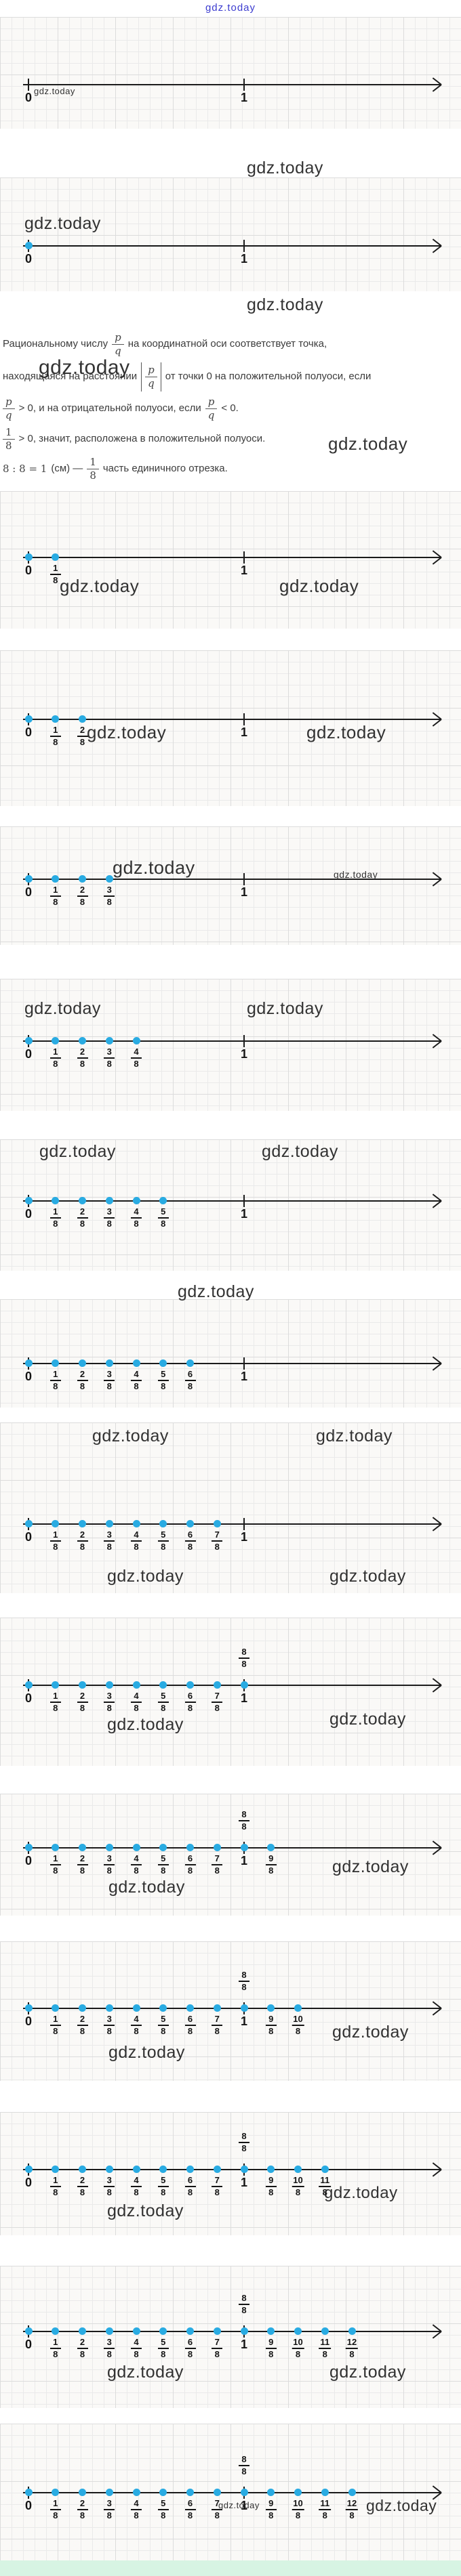 This screenshot has height=2576, width=461. I want to click on fraction-numerator: 4, so click(136, 1859).